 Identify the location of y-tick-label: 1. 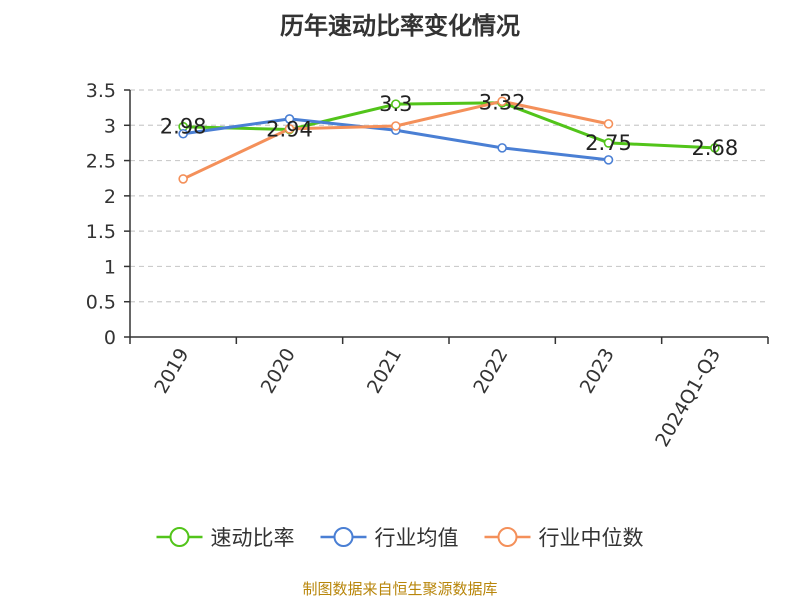
(110, 267).